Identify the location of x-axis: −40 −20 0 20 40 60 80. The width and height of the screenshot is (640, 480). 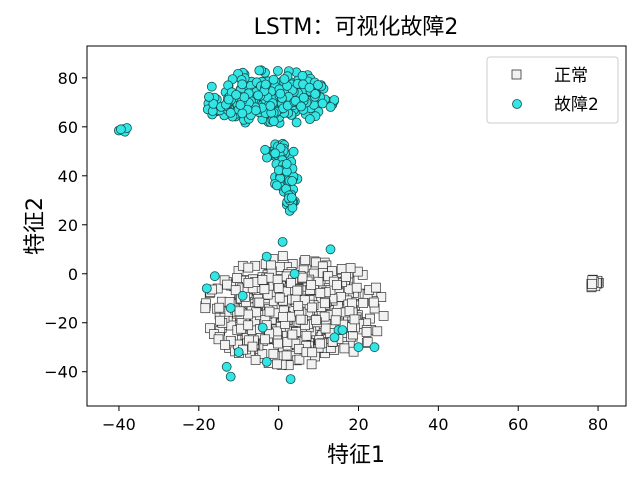
(355, 420).